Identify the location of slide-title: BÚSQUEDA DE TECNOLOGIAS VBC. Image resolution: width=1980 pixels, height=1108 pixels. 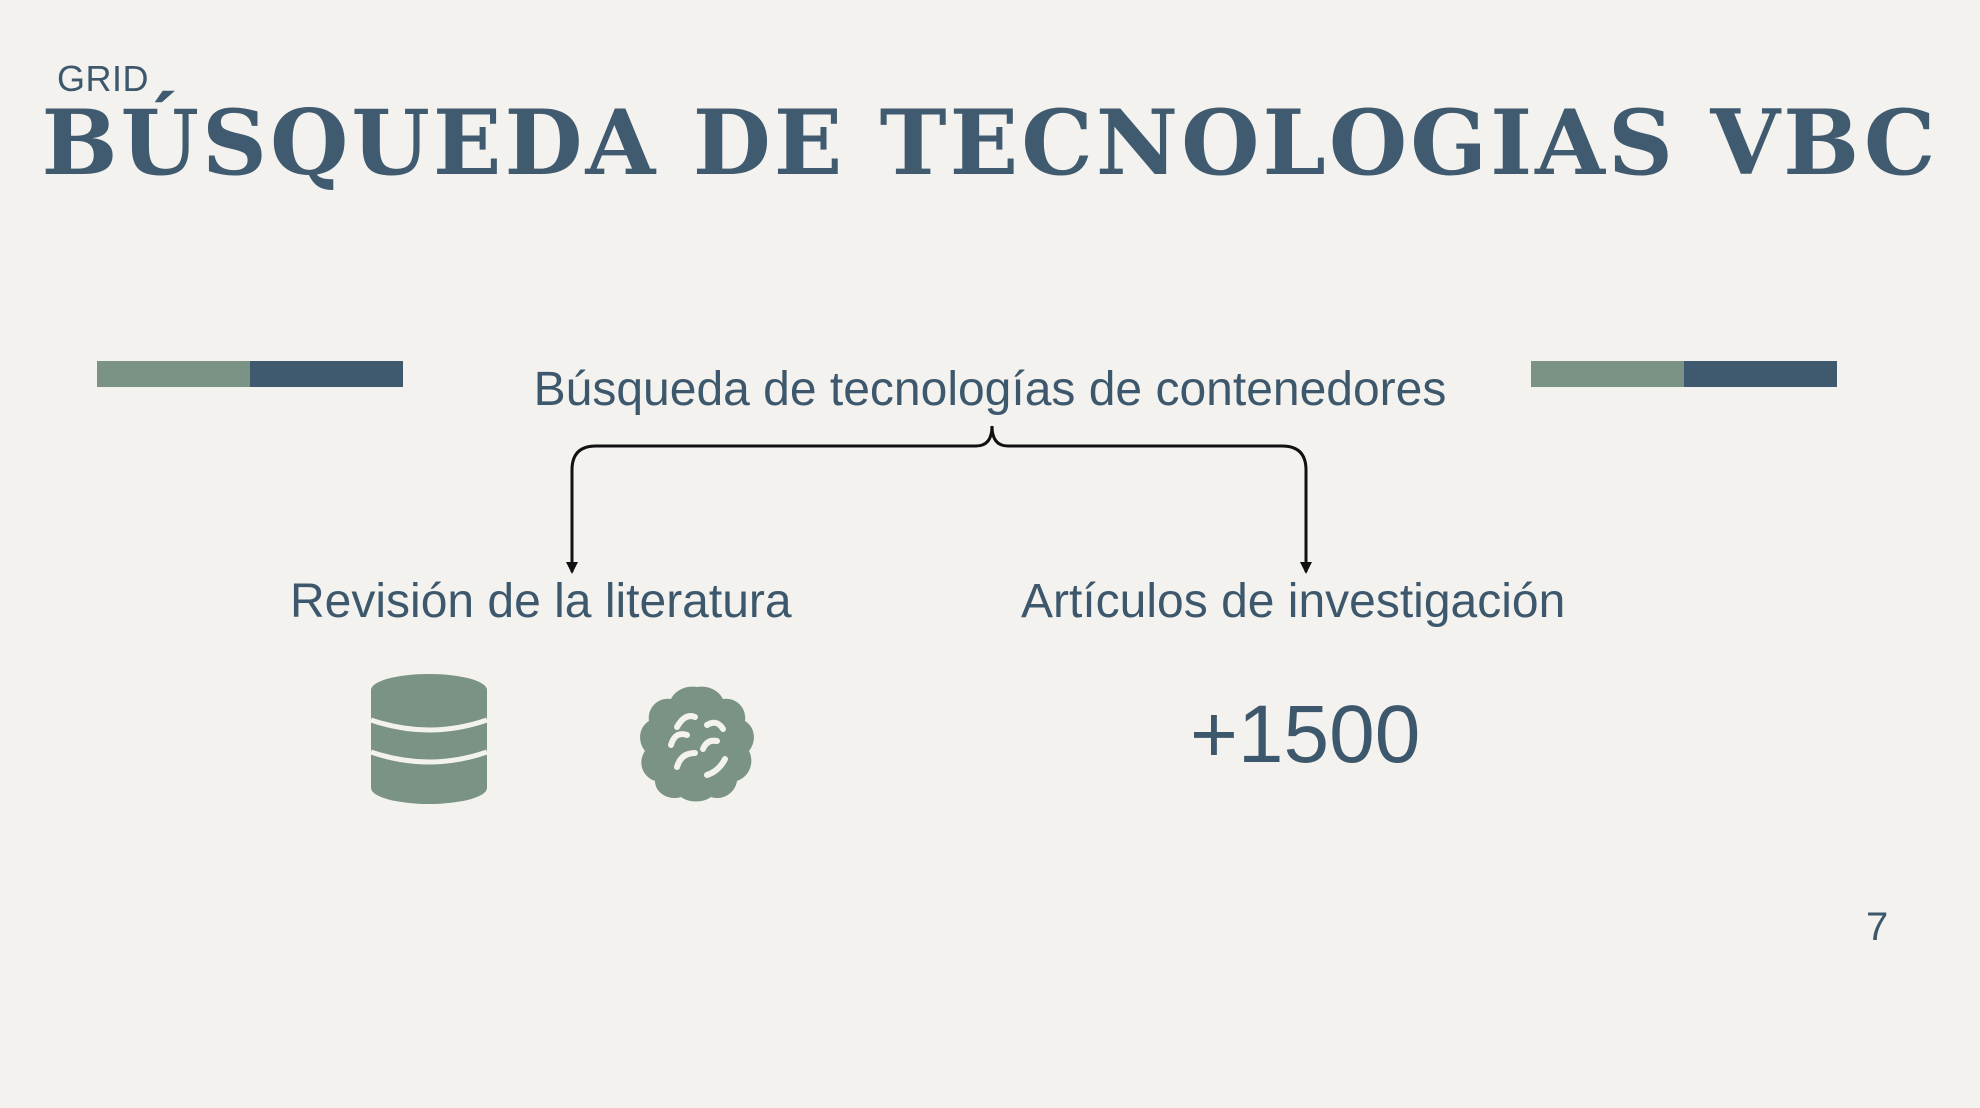
(990, 143).